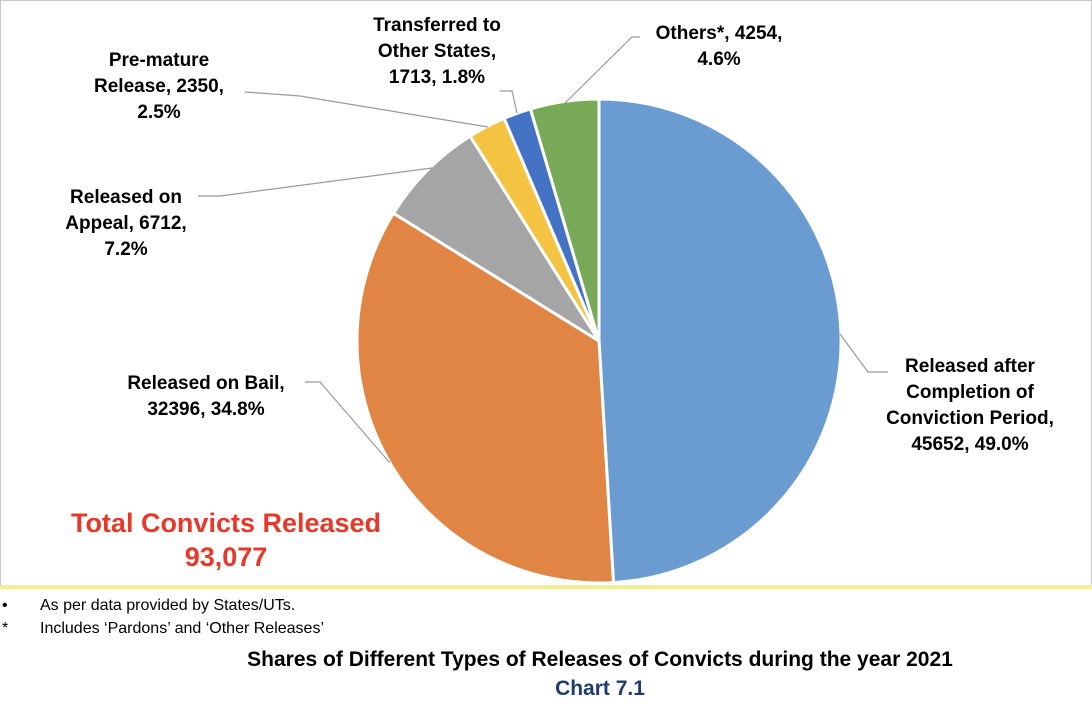 The width and height of the screenshot is (1092, 727). What do you see at coordinates (600, 688) in the screenshot?
I see `chart-number: Chart 7.1` at bounding box center [600, 688].